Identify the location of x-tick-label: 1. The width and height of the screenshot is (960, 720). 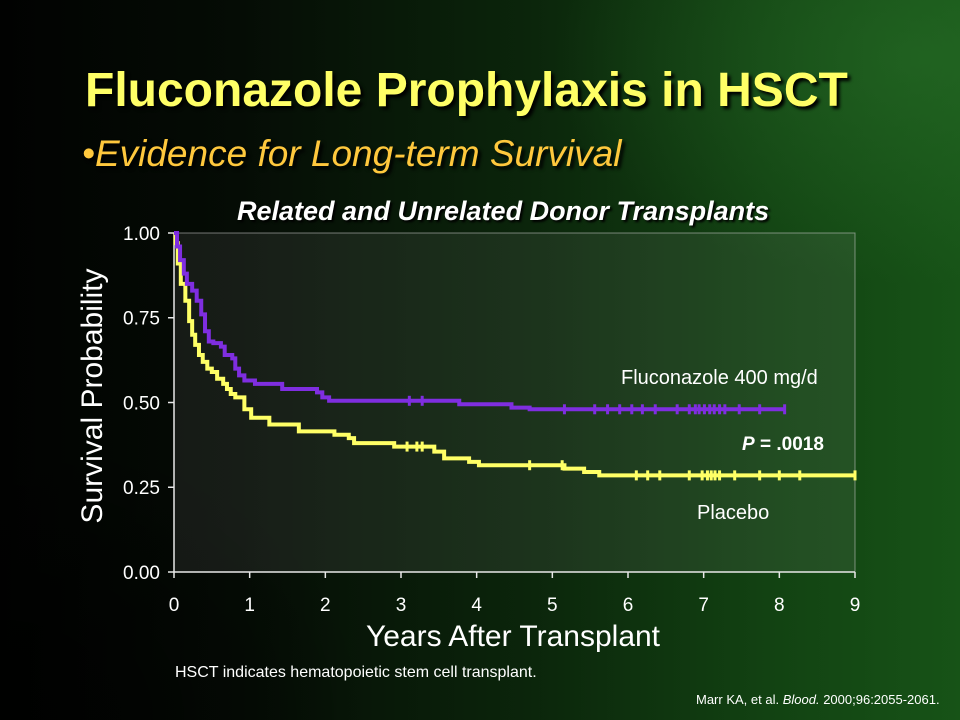
(249, 605).